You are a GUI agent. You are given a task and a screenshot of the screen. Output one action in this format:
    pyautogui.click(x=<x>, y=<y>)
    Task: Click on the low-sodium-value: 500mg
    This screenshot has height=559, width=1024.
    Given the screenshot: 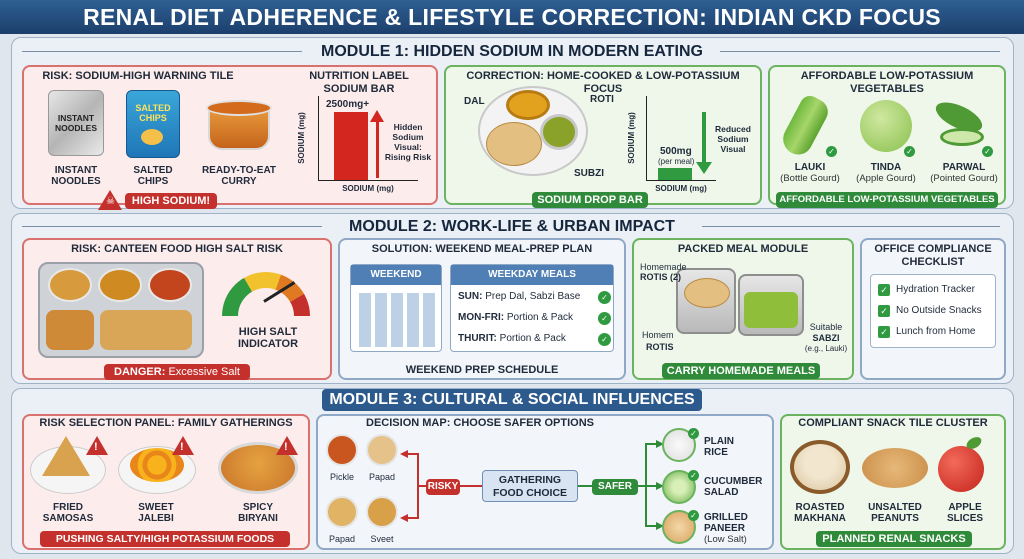 What is the action you would take?
    pyautogui.click(x=676, y=151)
    